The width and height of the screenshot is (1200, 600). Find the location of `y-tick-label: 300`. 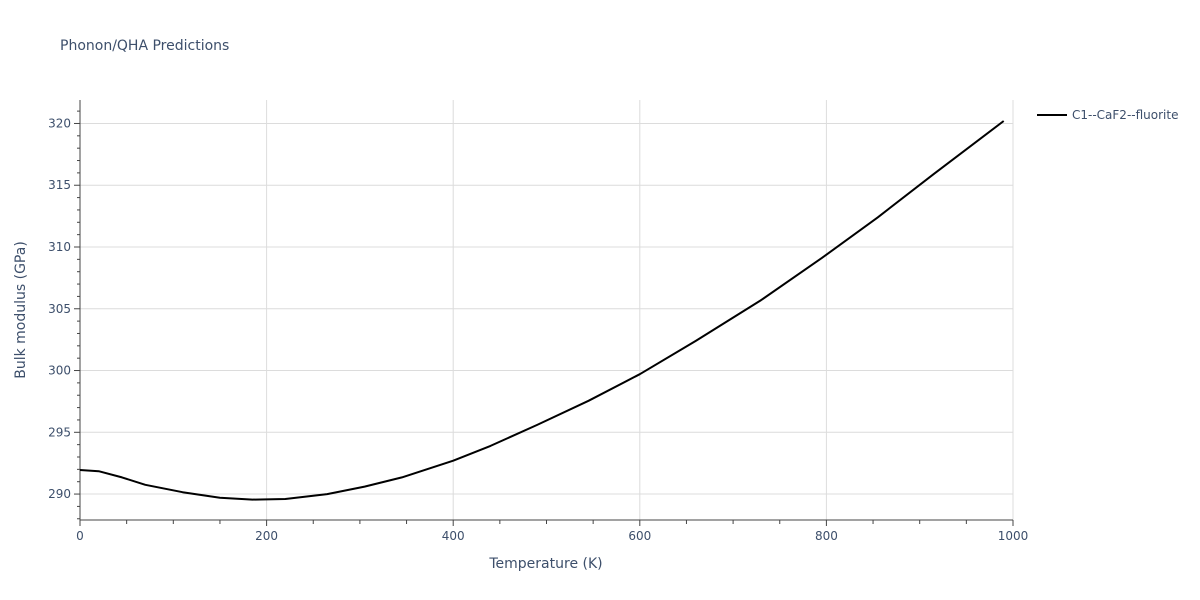

y-tick-label: 300 is located at coordinates (59, 371).